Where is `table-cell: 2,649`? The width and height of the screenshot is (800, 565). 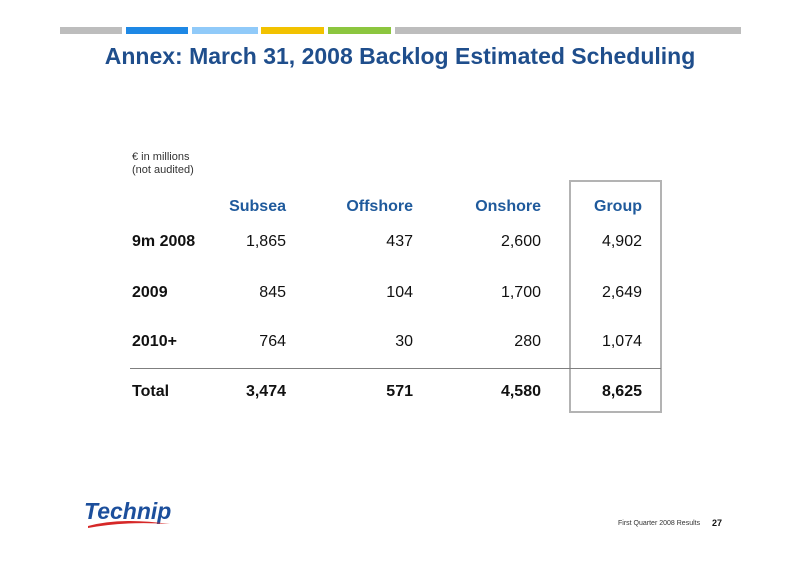
table-cell: 2,649 is located at coordinates (621, 292).